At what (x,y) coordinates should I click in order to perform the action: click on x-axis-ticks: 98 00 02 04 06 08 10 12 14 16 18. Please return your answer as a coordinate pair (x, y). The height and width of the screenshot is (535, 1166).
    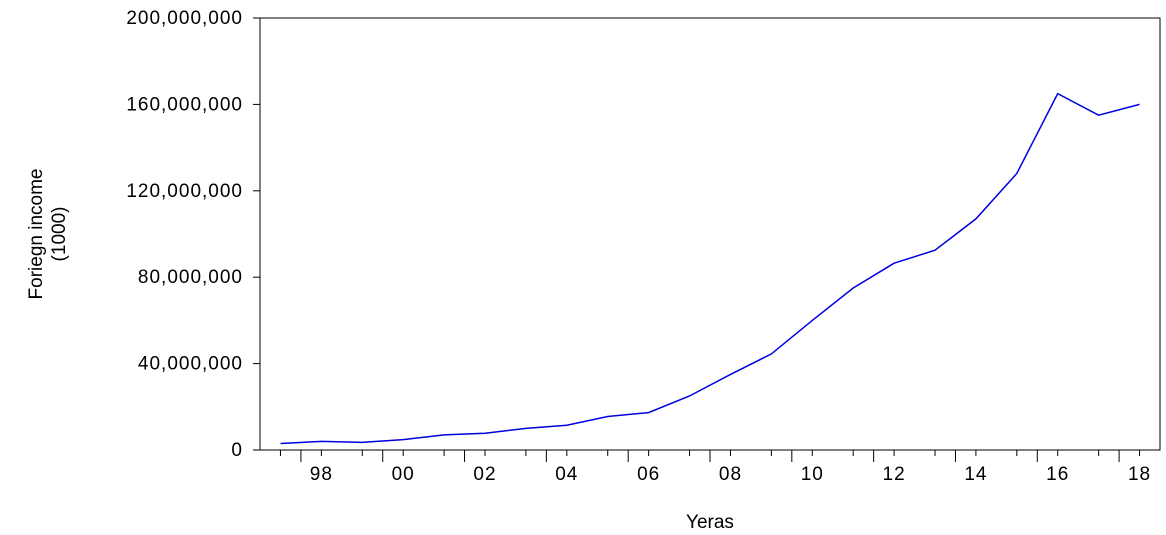
    Looking at the image, I should click on (715, 467).